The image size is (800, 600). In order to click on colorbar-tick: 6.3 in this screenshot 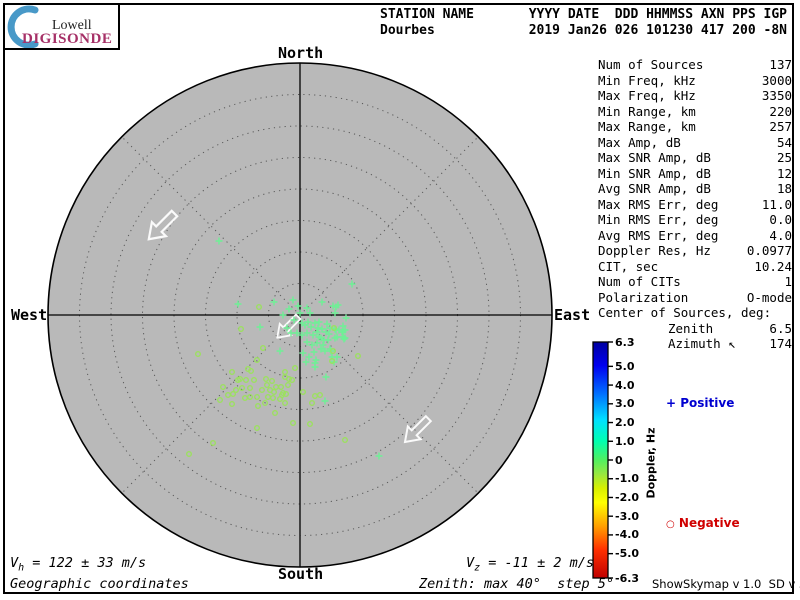, I will do `click(625, 342)`.